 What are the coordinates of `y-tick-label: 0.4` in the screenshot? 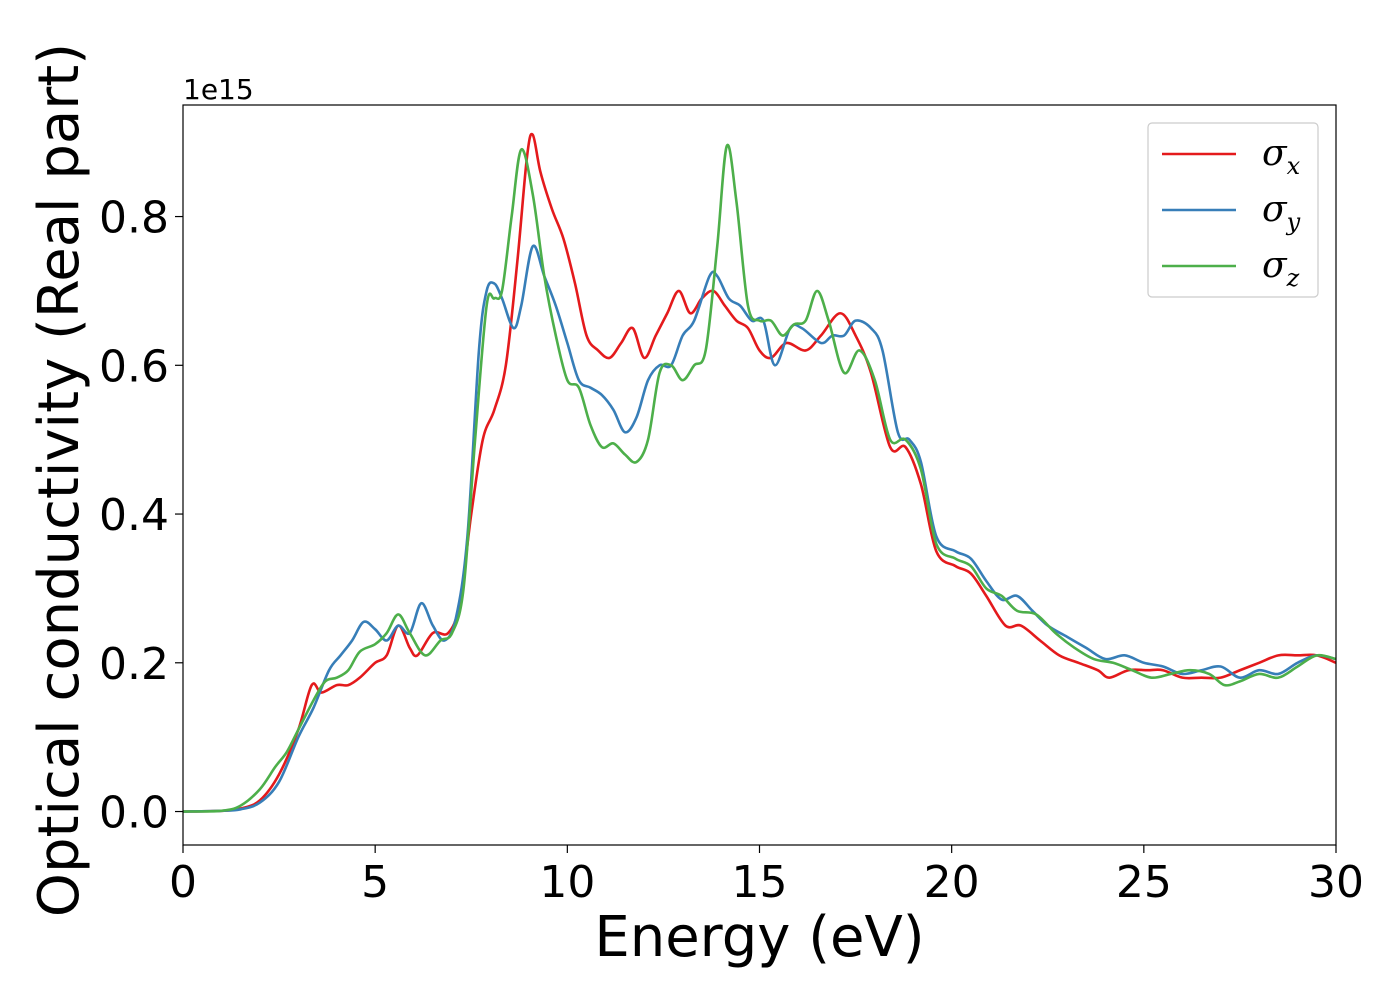 It's located at (134, 515).